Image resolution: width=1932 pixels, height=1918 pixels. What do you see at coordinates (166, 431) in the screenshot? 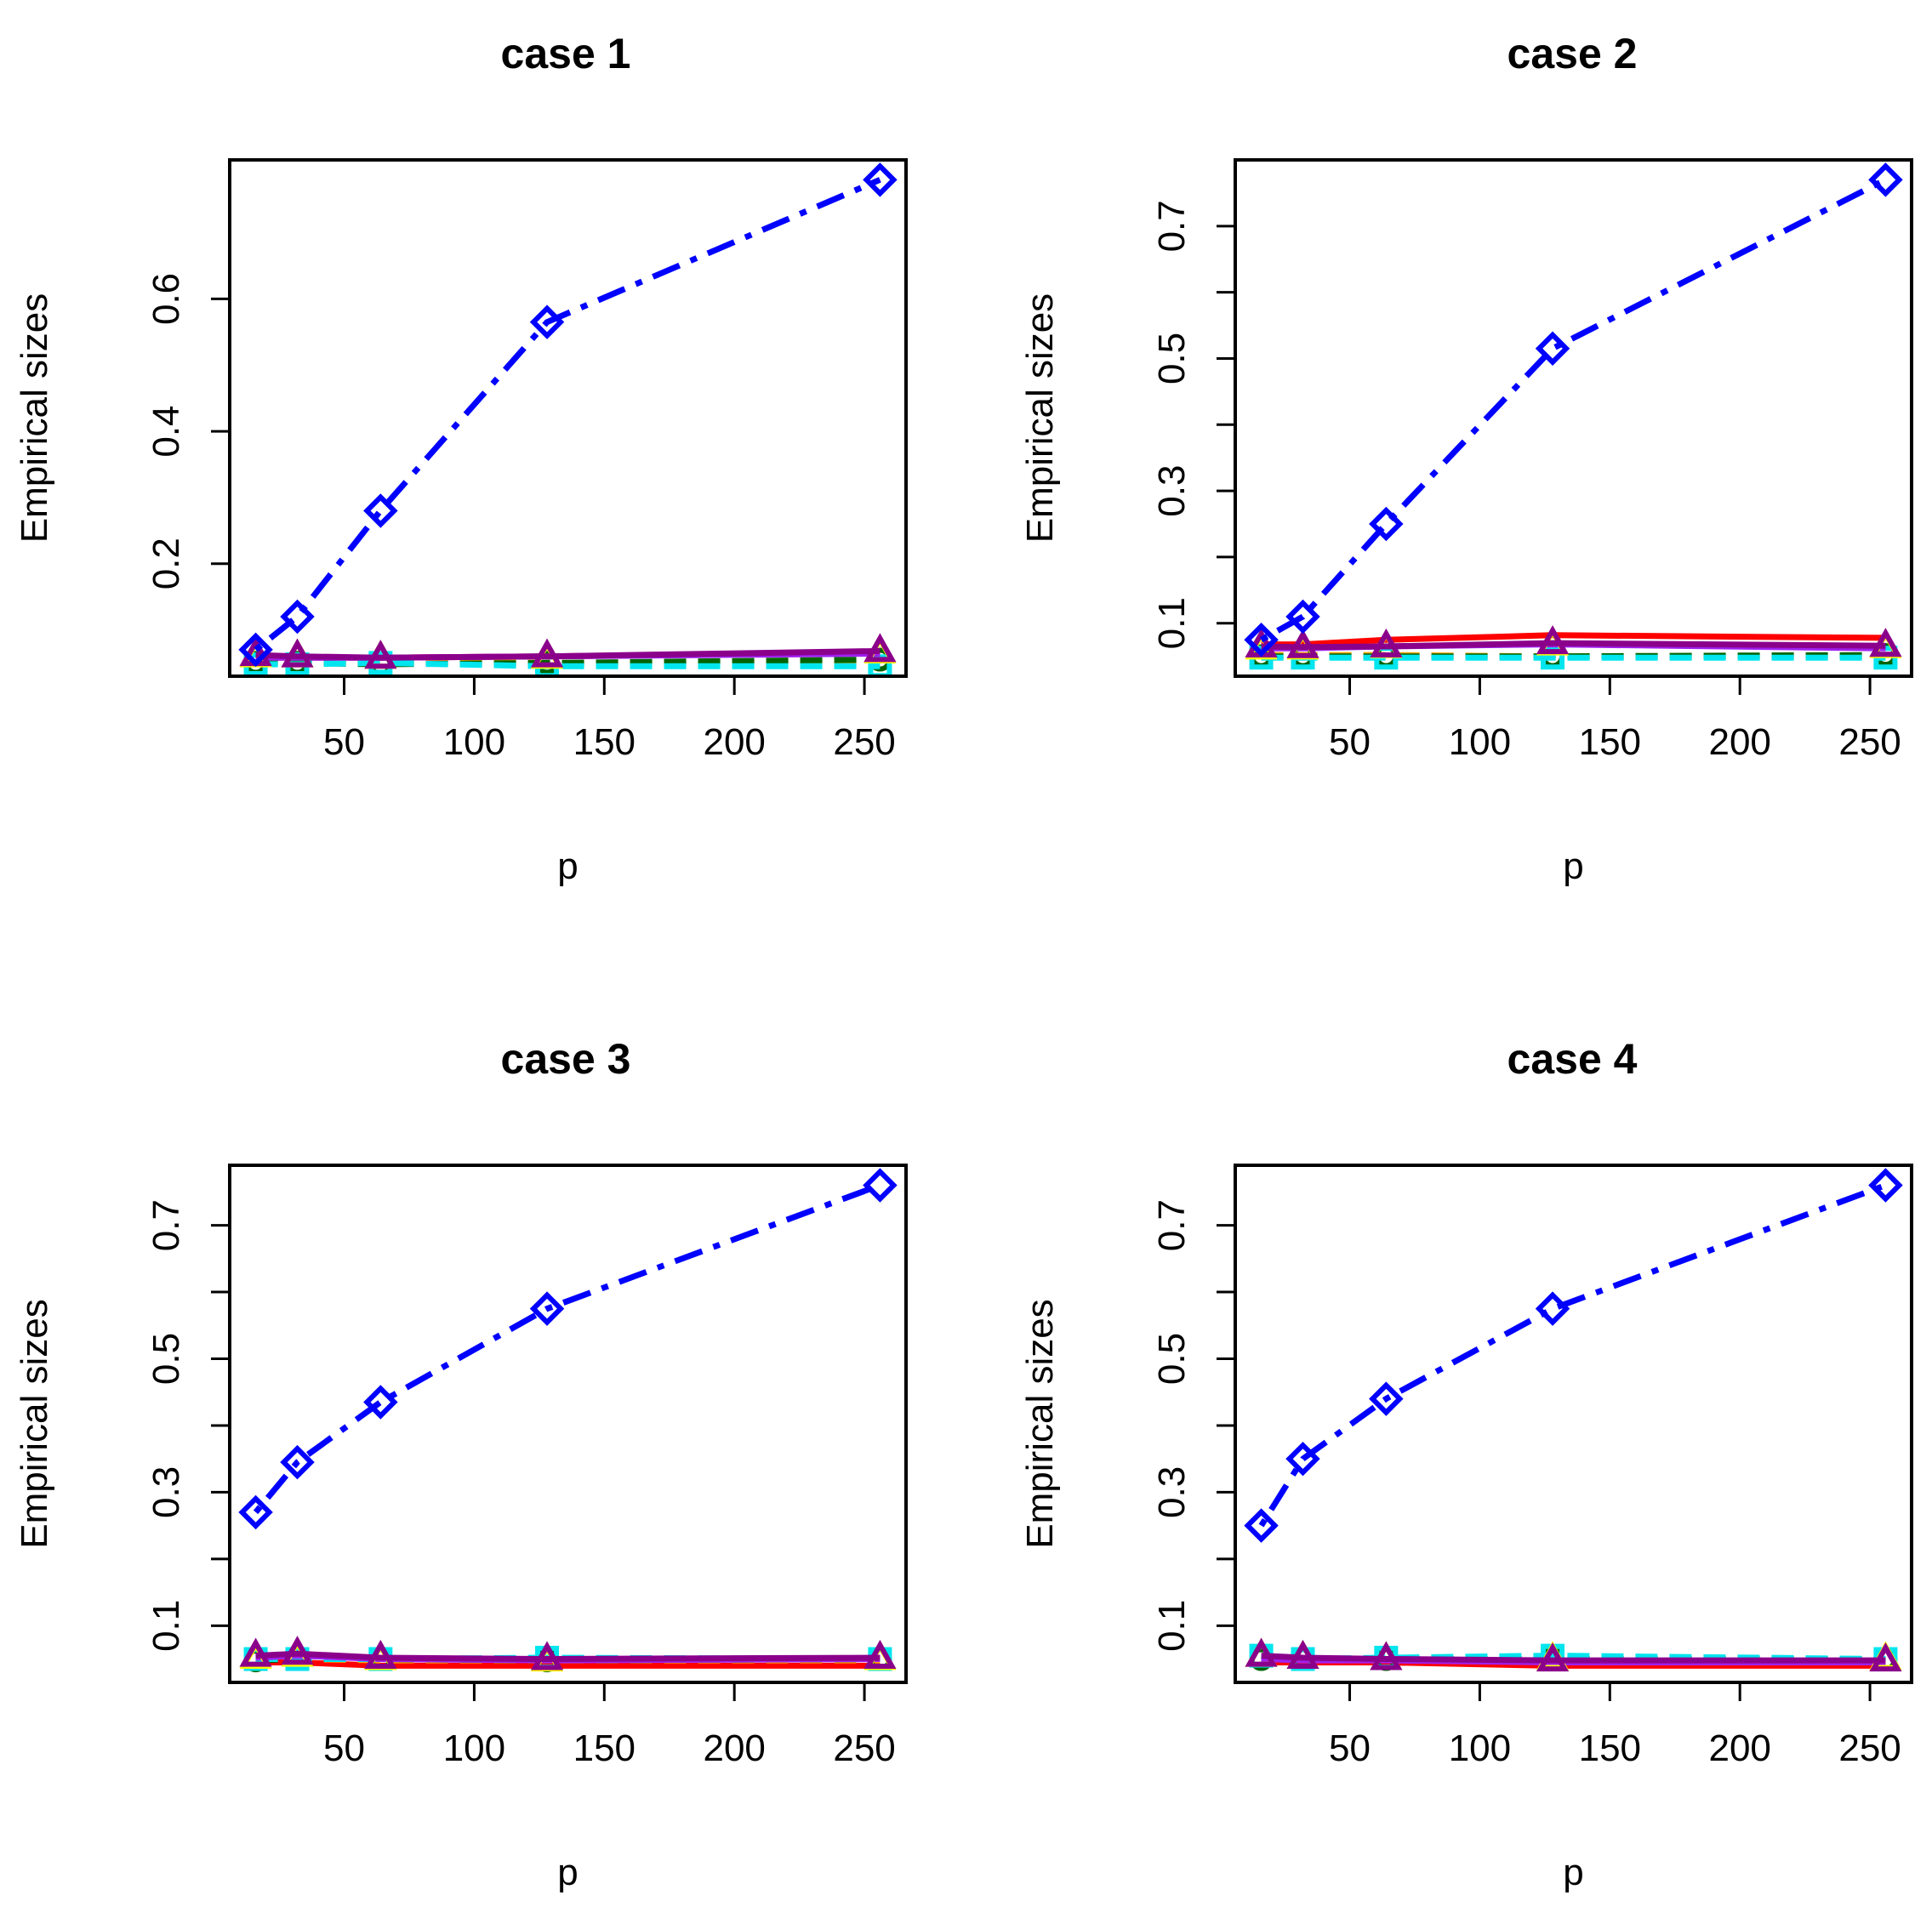
I see `y-tick-label: 0.4` at bounding box center [166, 431].